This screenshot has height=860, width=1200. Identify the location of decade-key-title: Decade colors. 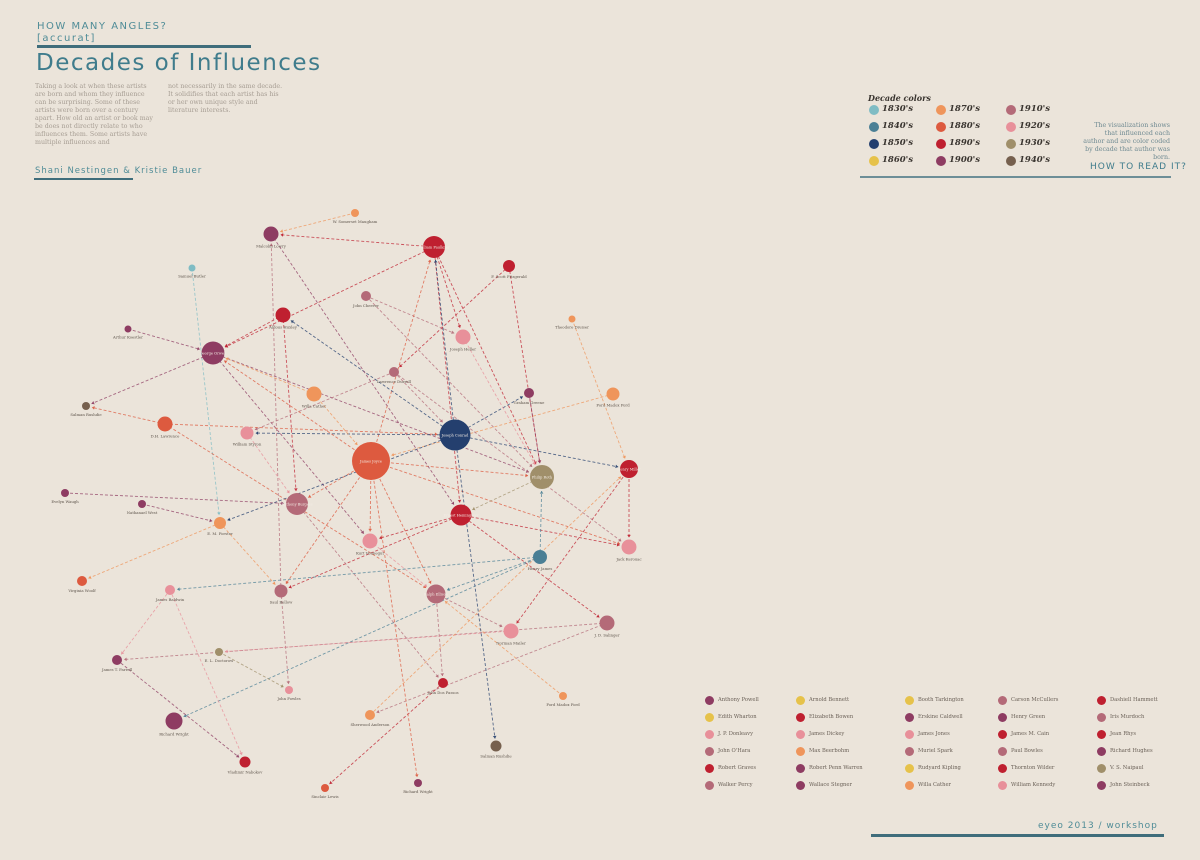
(899, 98).